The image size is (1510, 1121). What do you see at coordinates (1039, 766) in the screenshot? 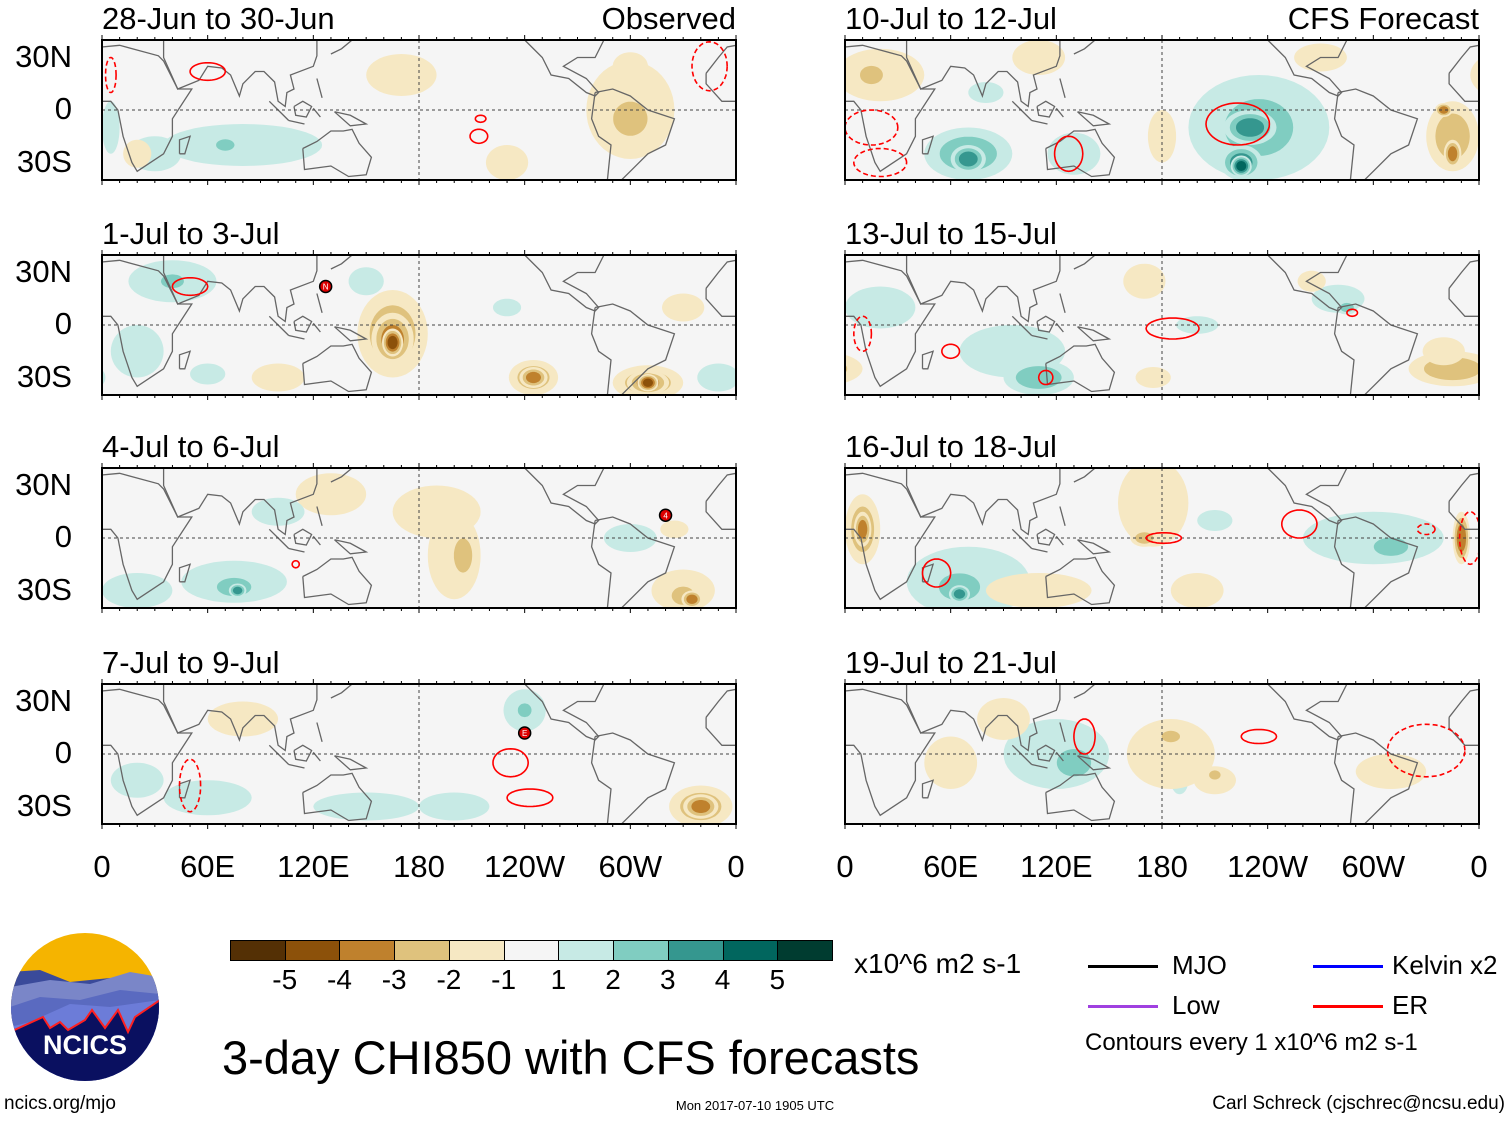
I see `coastline-java` at bounding box center [1039, 766].